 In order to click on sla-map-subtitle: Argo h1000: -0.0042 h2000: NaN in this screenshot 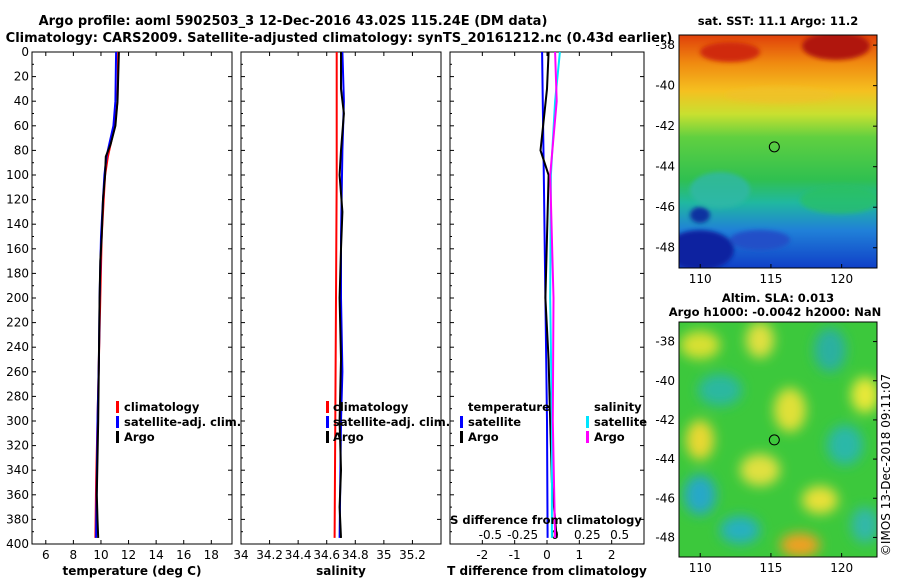, I will do `click(775, 312)`.